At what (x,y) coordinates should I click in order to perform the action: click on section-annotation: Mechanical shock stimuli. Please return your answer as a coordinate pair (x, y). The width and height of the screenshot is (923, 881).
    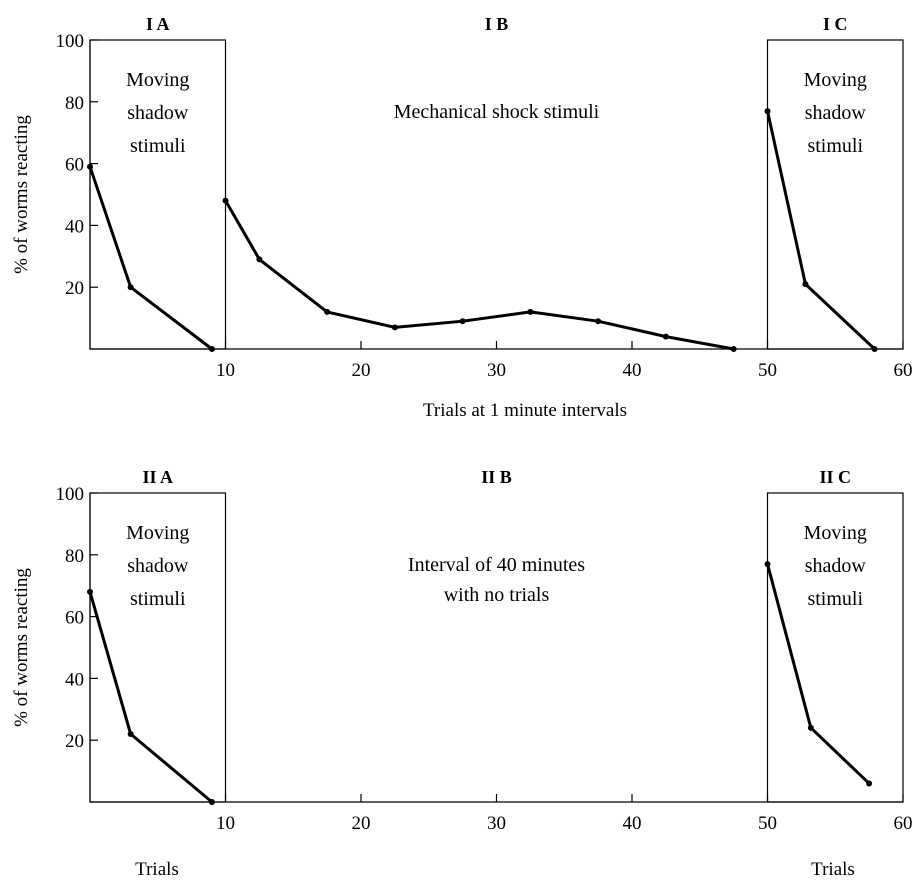
    Looking at the image, I should click on (497, 112).